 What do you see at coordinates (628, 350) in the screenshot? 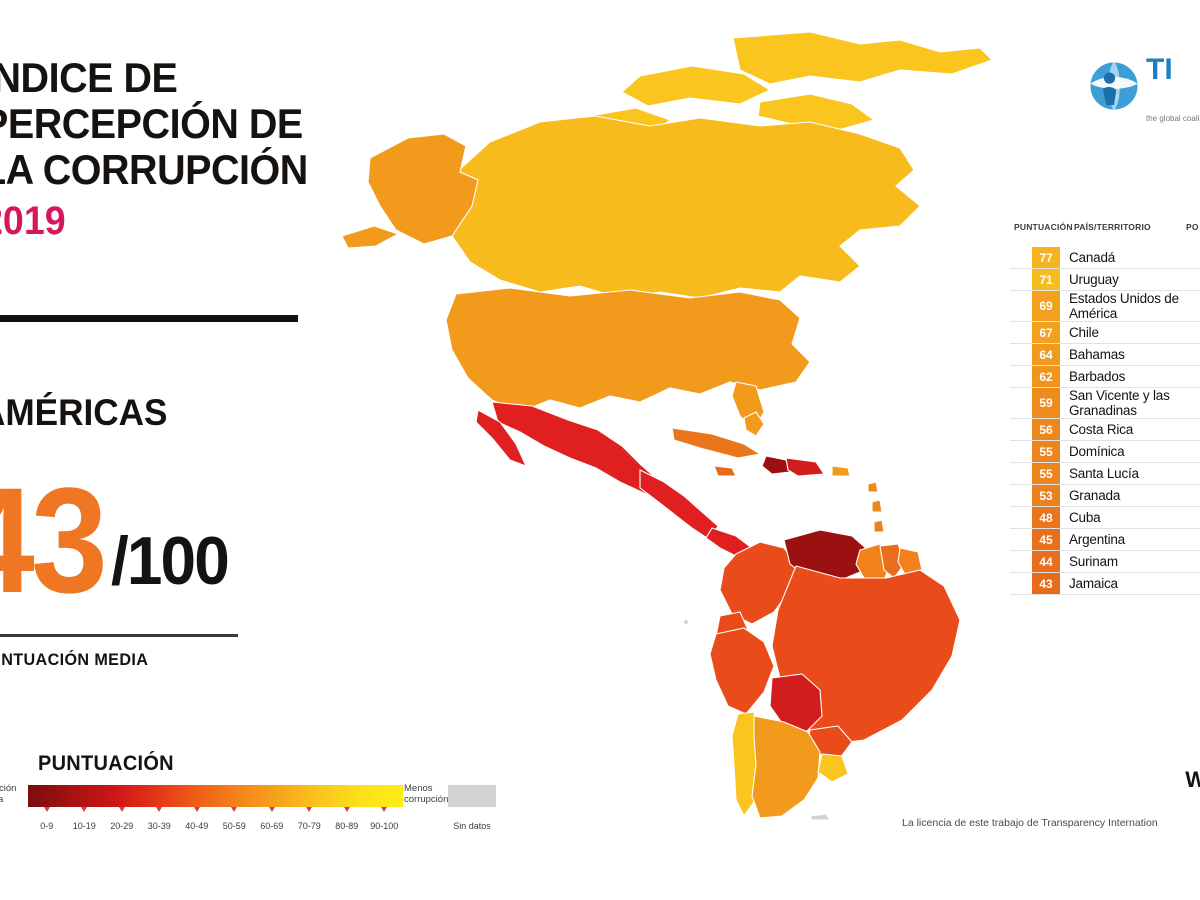
I see `map-region-united-states` at bounding box center [628, 350].